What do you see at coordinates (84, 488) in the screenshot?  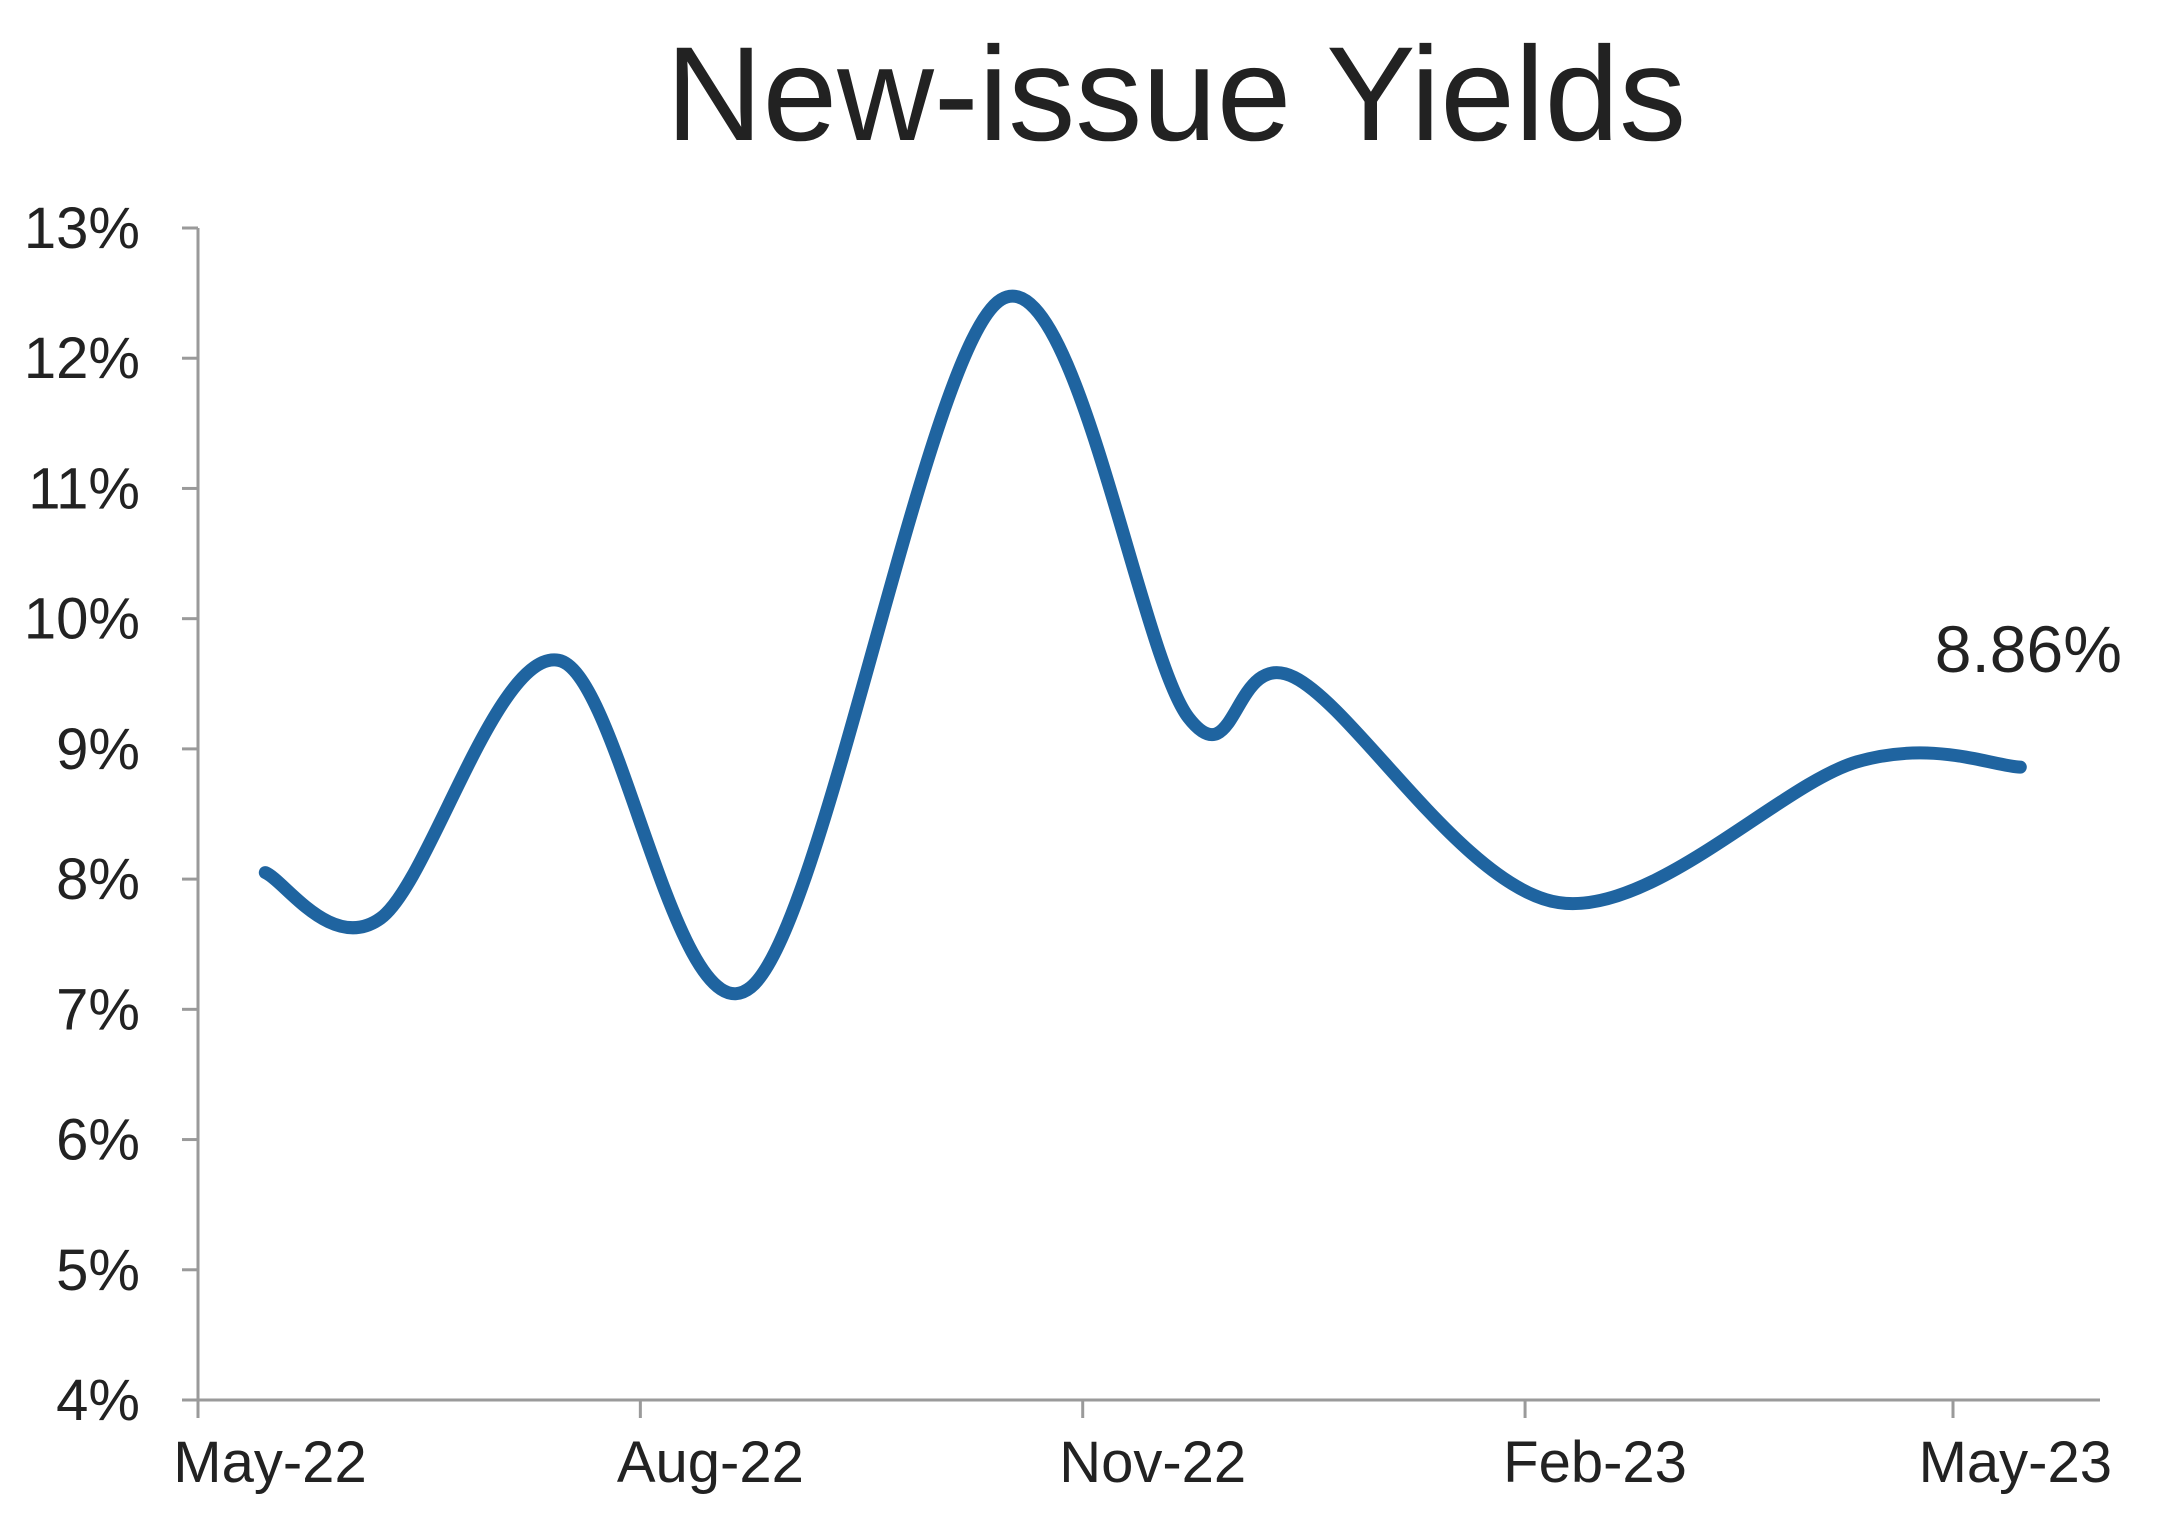 I see `y-tick-label: 11%` at bounding box center [84, 488].